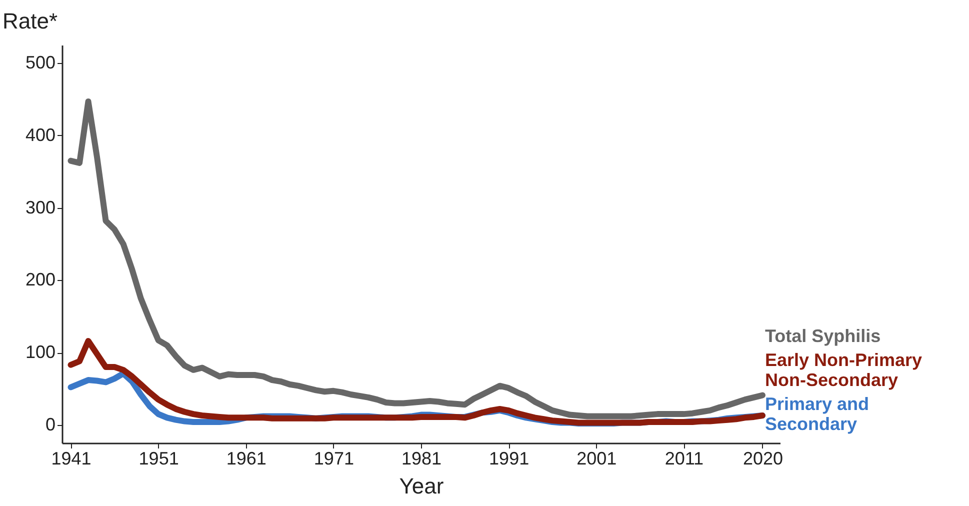 The height and width of the screenshot is (506, 969). What do you see at coordinates (40, 134) in the screenshot?
I see `y-tick-label: 400` at bounding box center [40, 134].